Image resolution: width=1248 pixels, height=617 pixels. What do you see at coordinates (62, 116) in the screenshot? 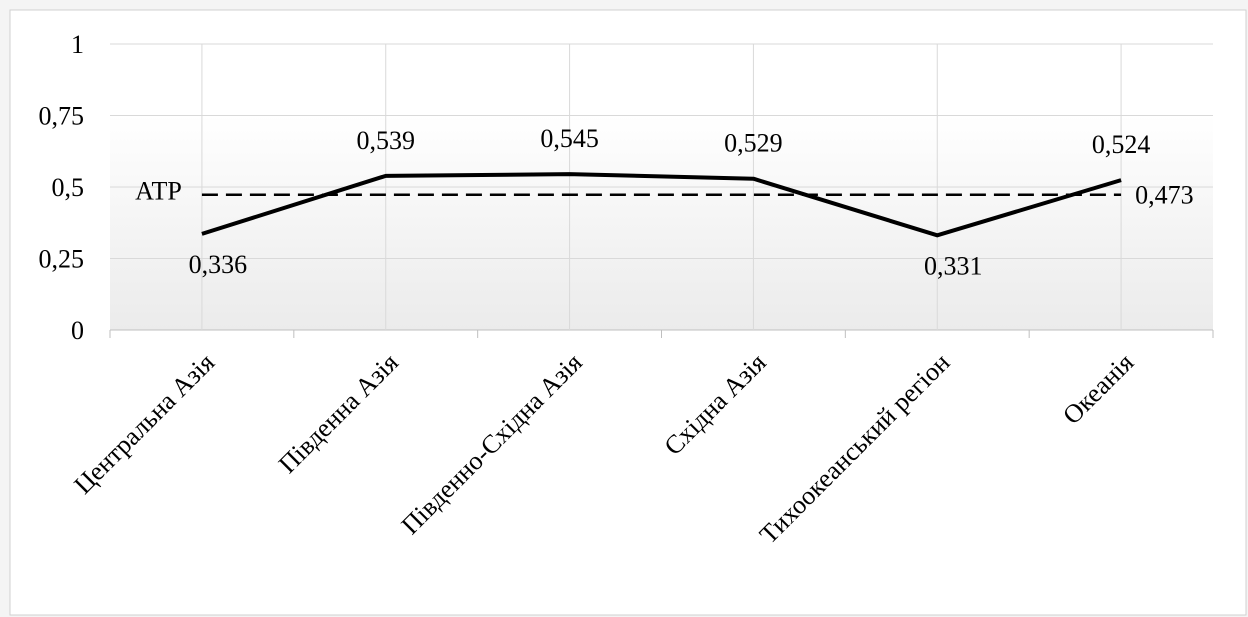
I see `y-tick-label: 0,75` at bounding box center [62, 116].